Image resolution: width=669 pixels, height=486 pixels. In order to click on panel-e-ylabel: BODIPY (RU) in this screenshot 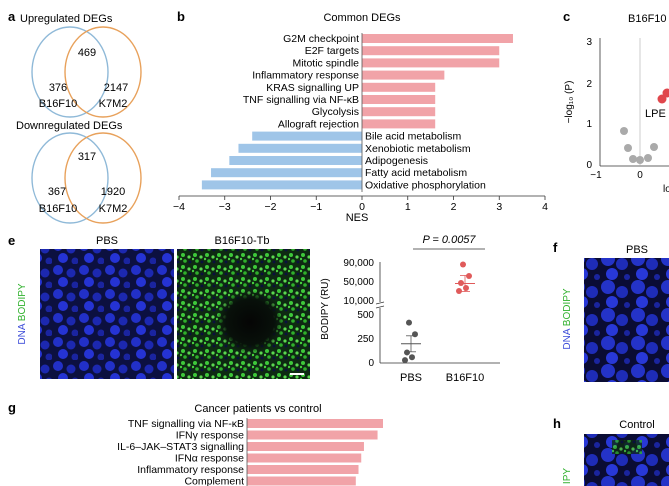, I will do `click(325, 309)`.